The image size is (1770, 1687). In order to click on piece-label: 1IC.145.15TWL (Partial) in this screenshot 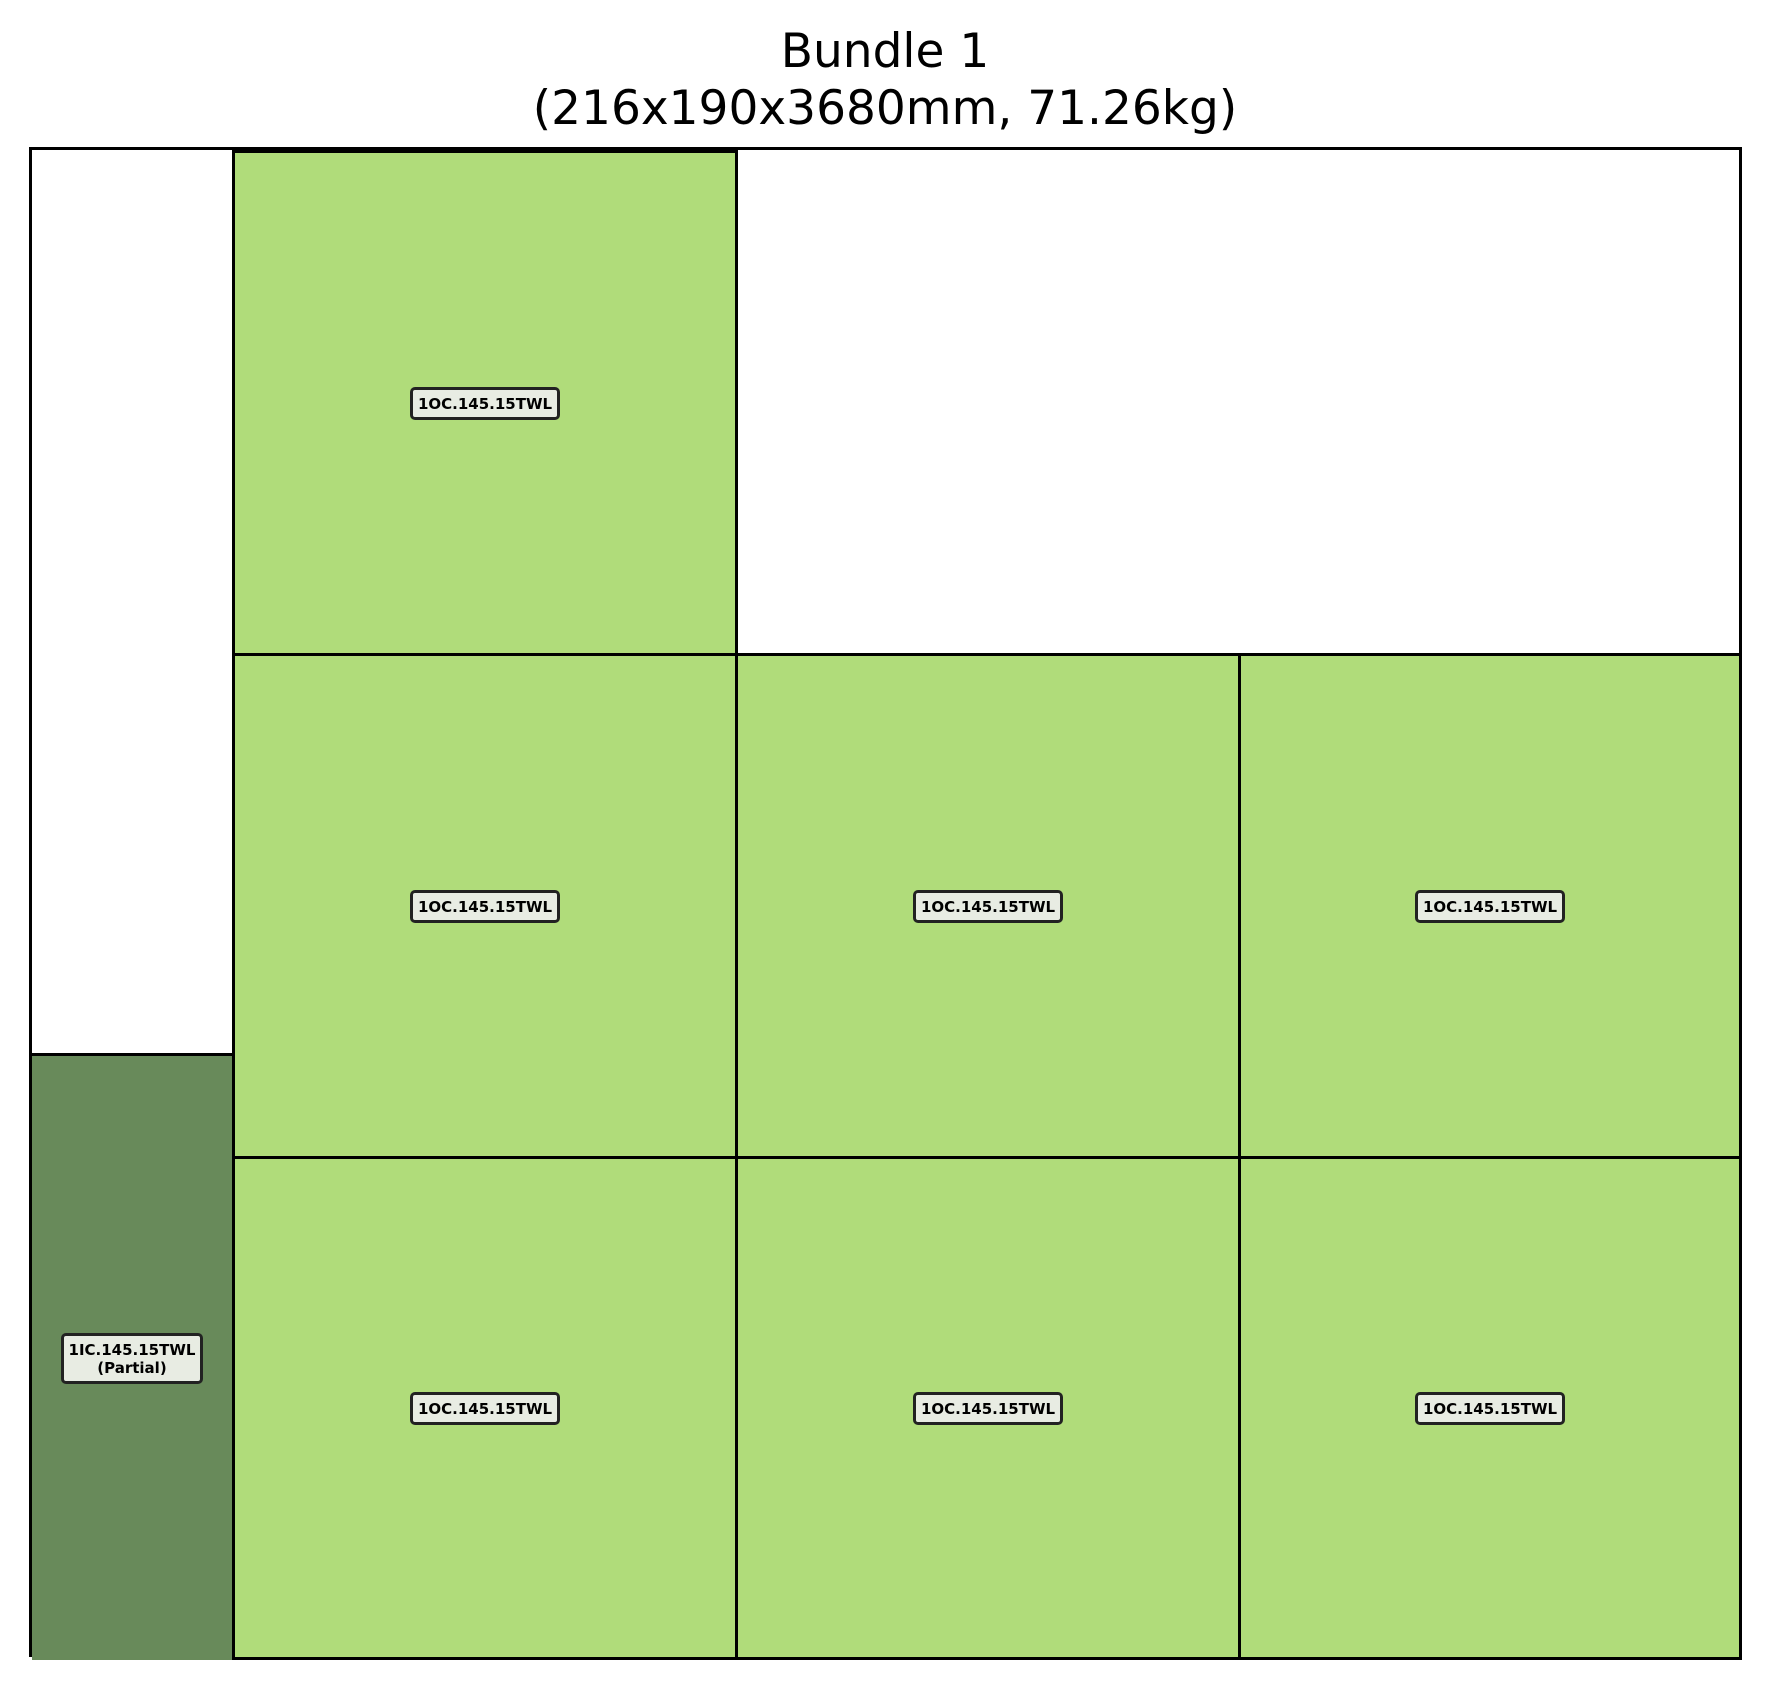, I will do `click(132, 1358)`.